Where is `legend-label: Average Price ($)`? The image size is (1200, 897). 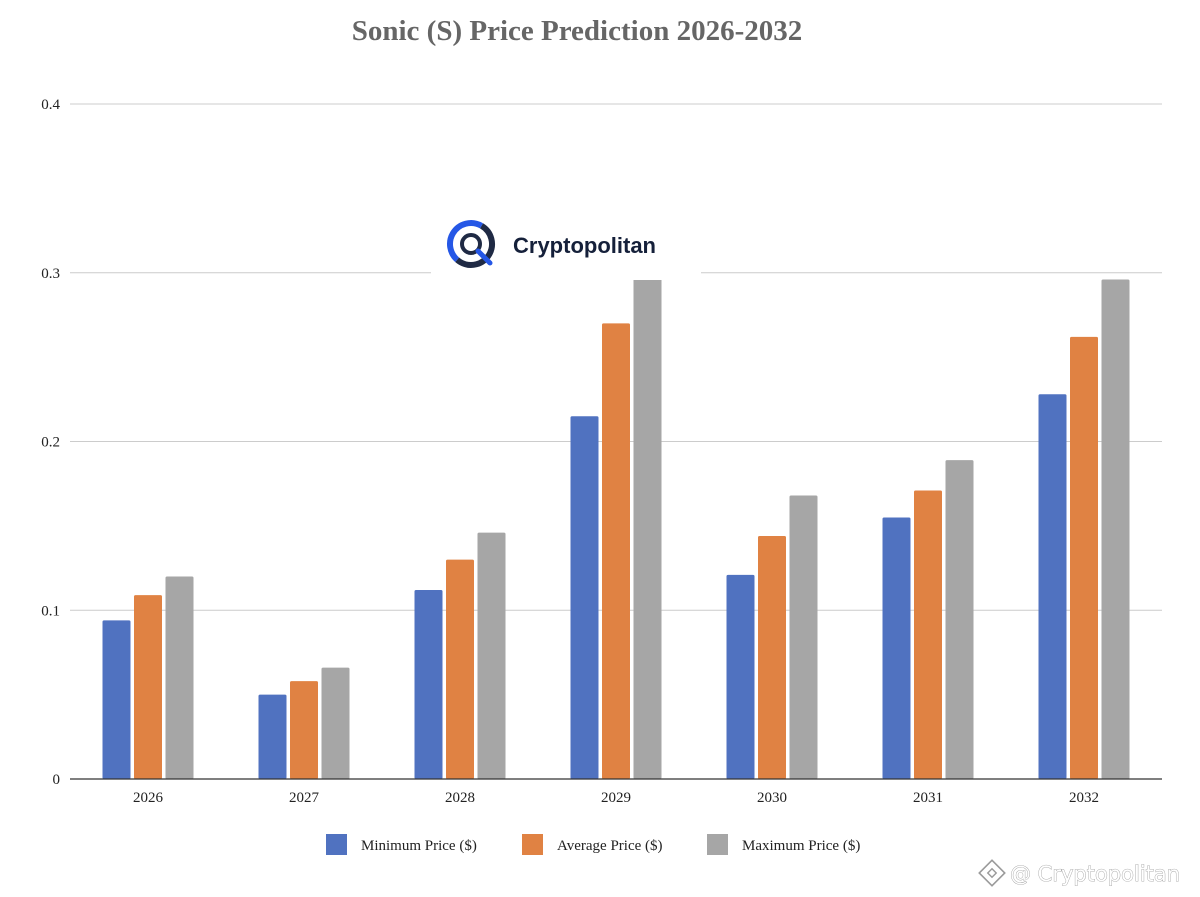
legend-label: Average Price ($) is located at coordinates (610, 846).